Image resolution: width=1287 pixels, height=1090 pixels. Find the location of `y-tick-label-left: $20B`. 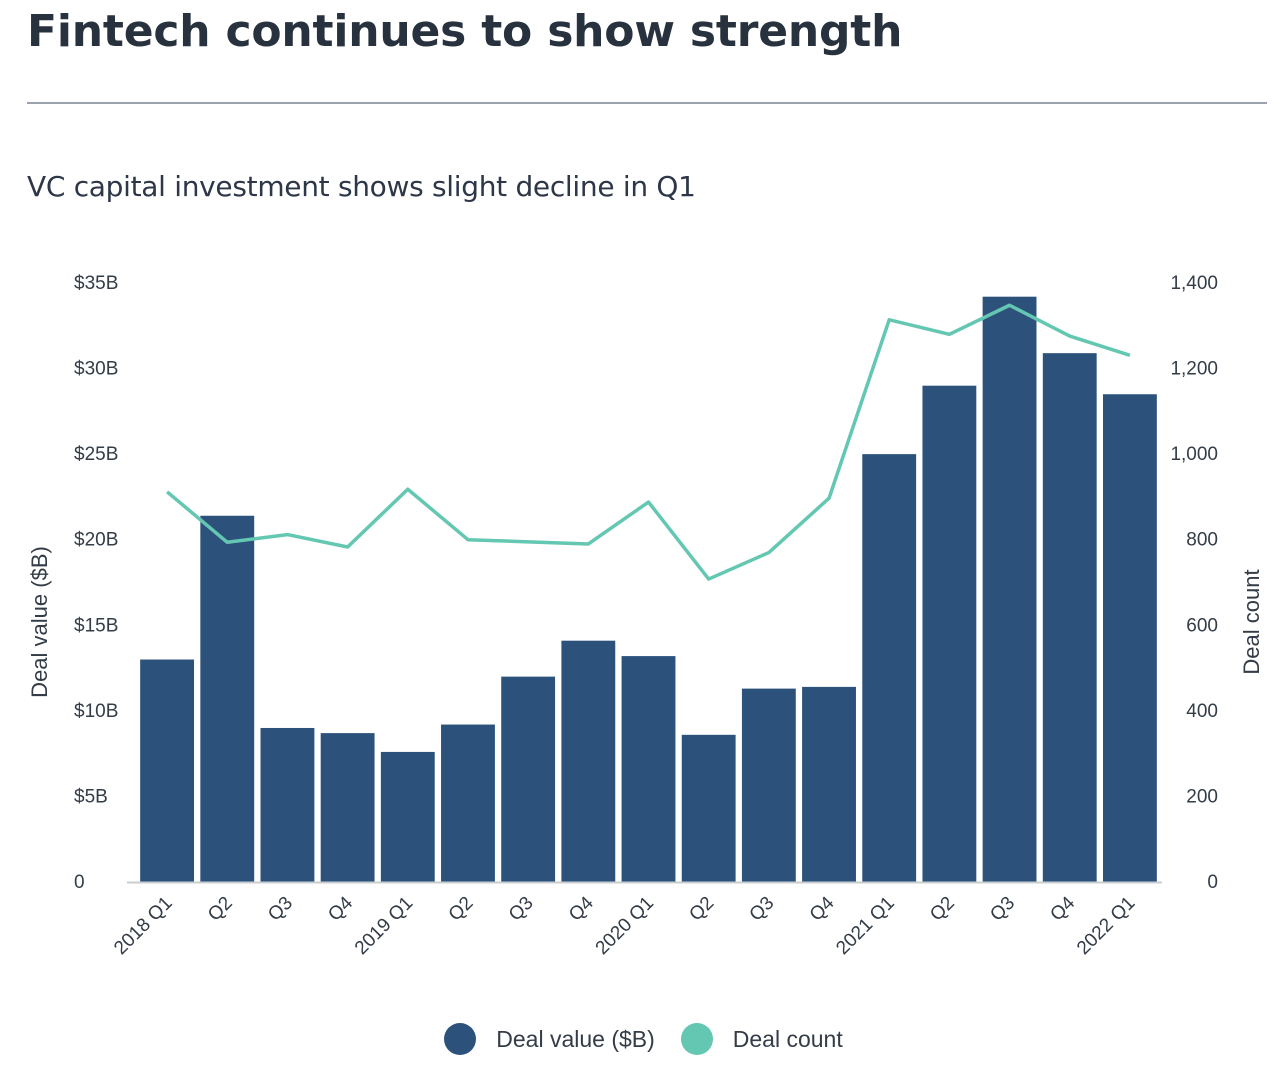

y-tick-label-left: $20B is located at coordinates (96, 540).